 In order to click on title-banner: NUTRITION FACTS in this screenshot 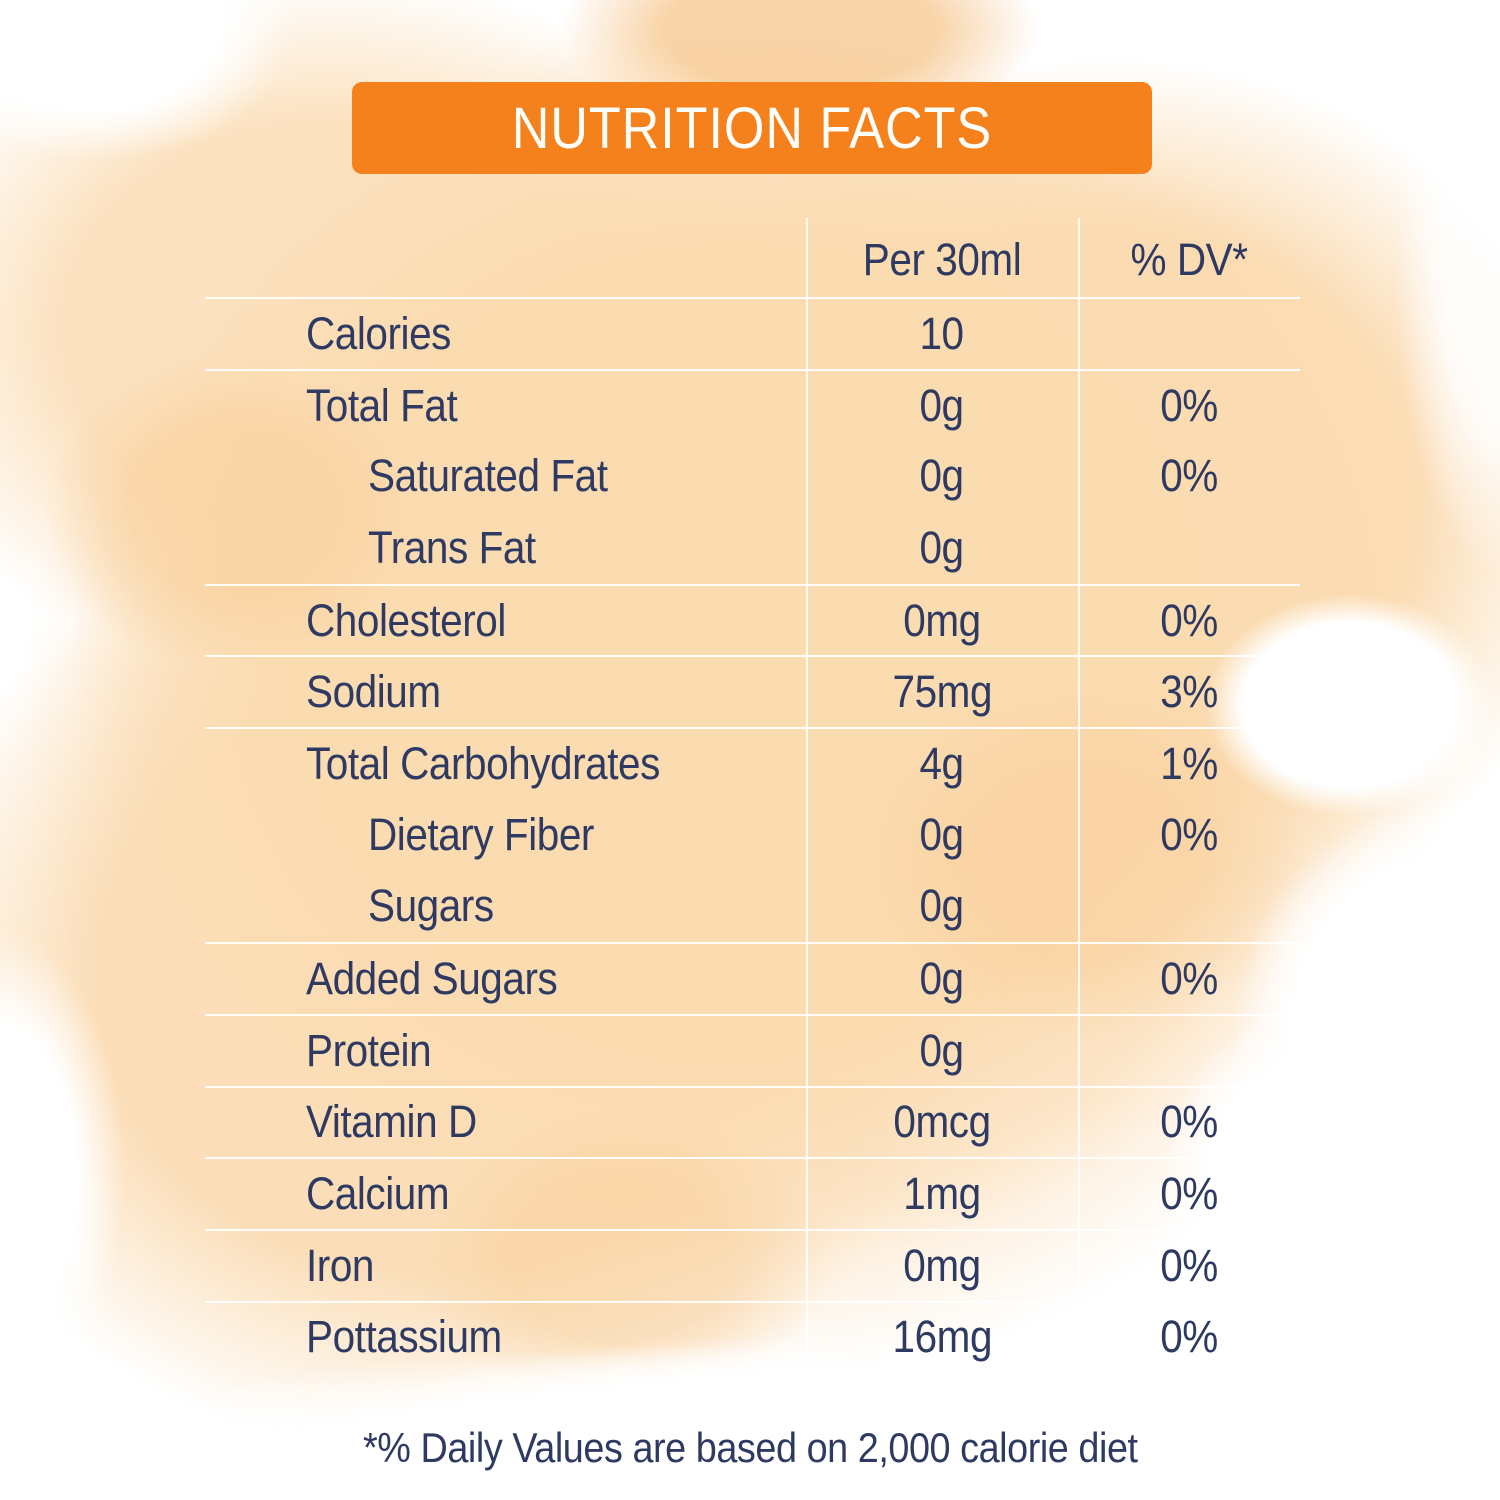, I will do `click(752, 128)`.